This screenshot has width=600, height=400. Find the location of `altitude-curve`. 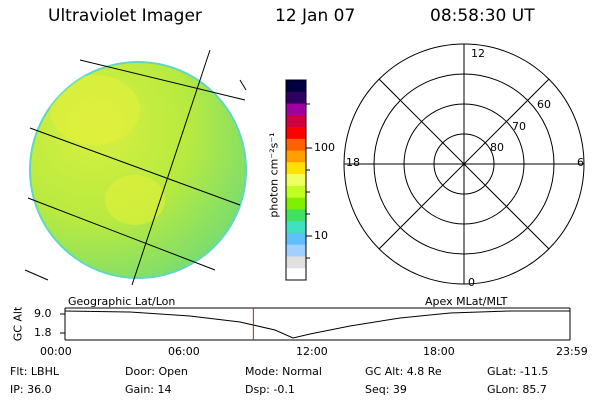

altitude-curve is located at coordinates (317, 324).